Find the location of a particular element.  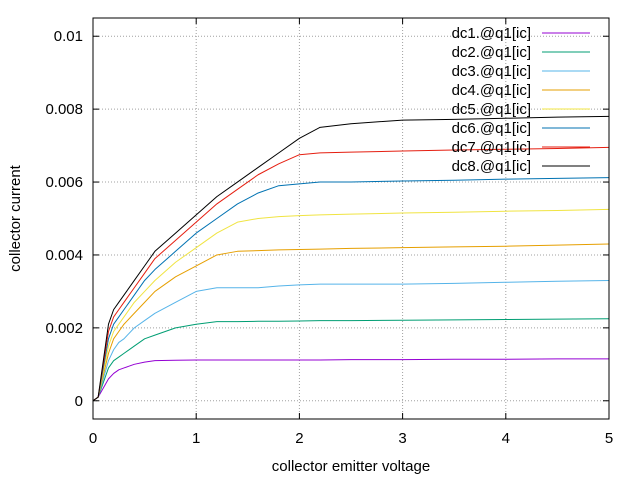

legend-label-dc2: dc2.@q1[ic] is located at coordinates (491, 52).